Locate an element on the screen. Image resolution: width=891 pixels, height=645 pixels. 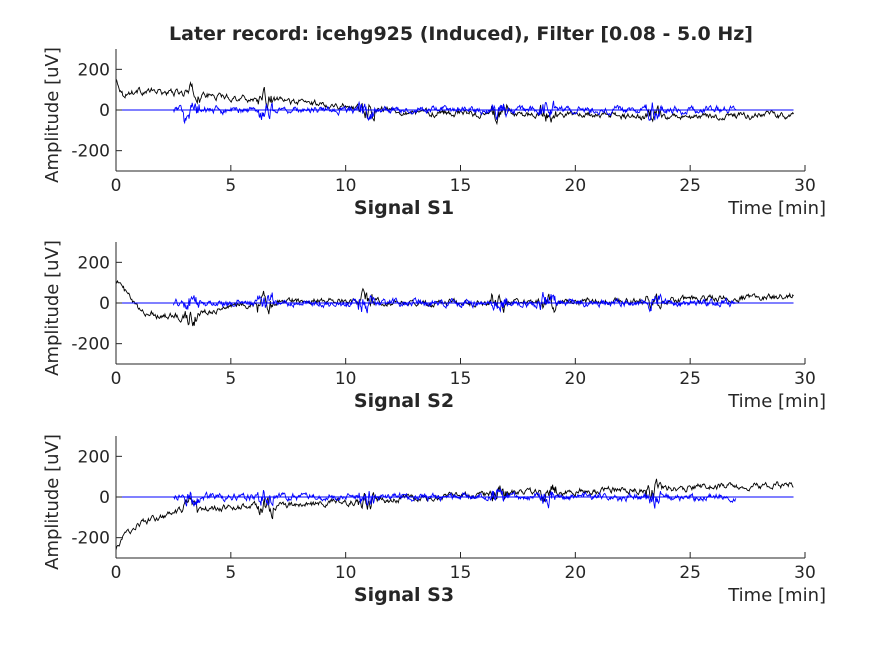
series-line-filtered is located at coordinates (454, 303).